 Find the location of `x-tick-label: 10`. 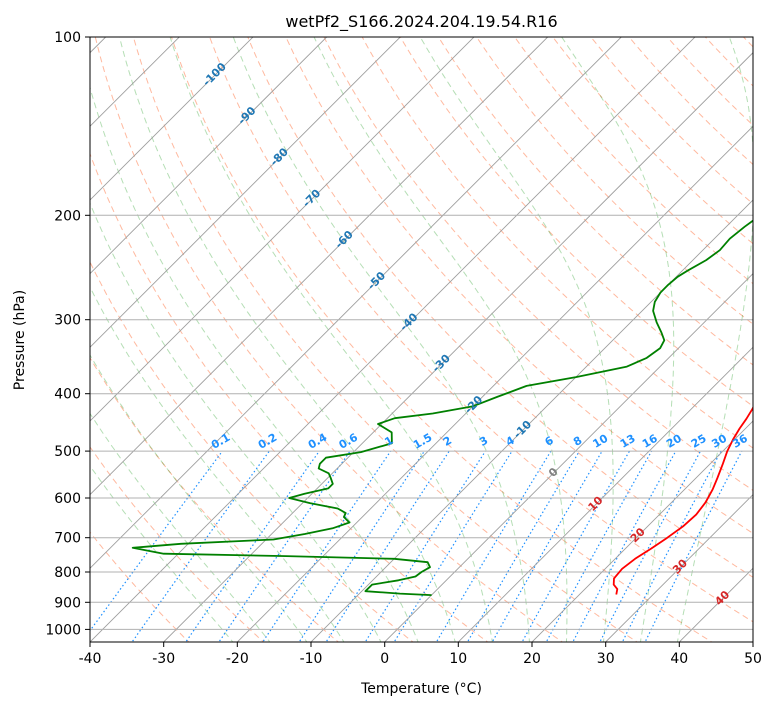

x-tick-label: 10 is located at coordinates (458, 659).